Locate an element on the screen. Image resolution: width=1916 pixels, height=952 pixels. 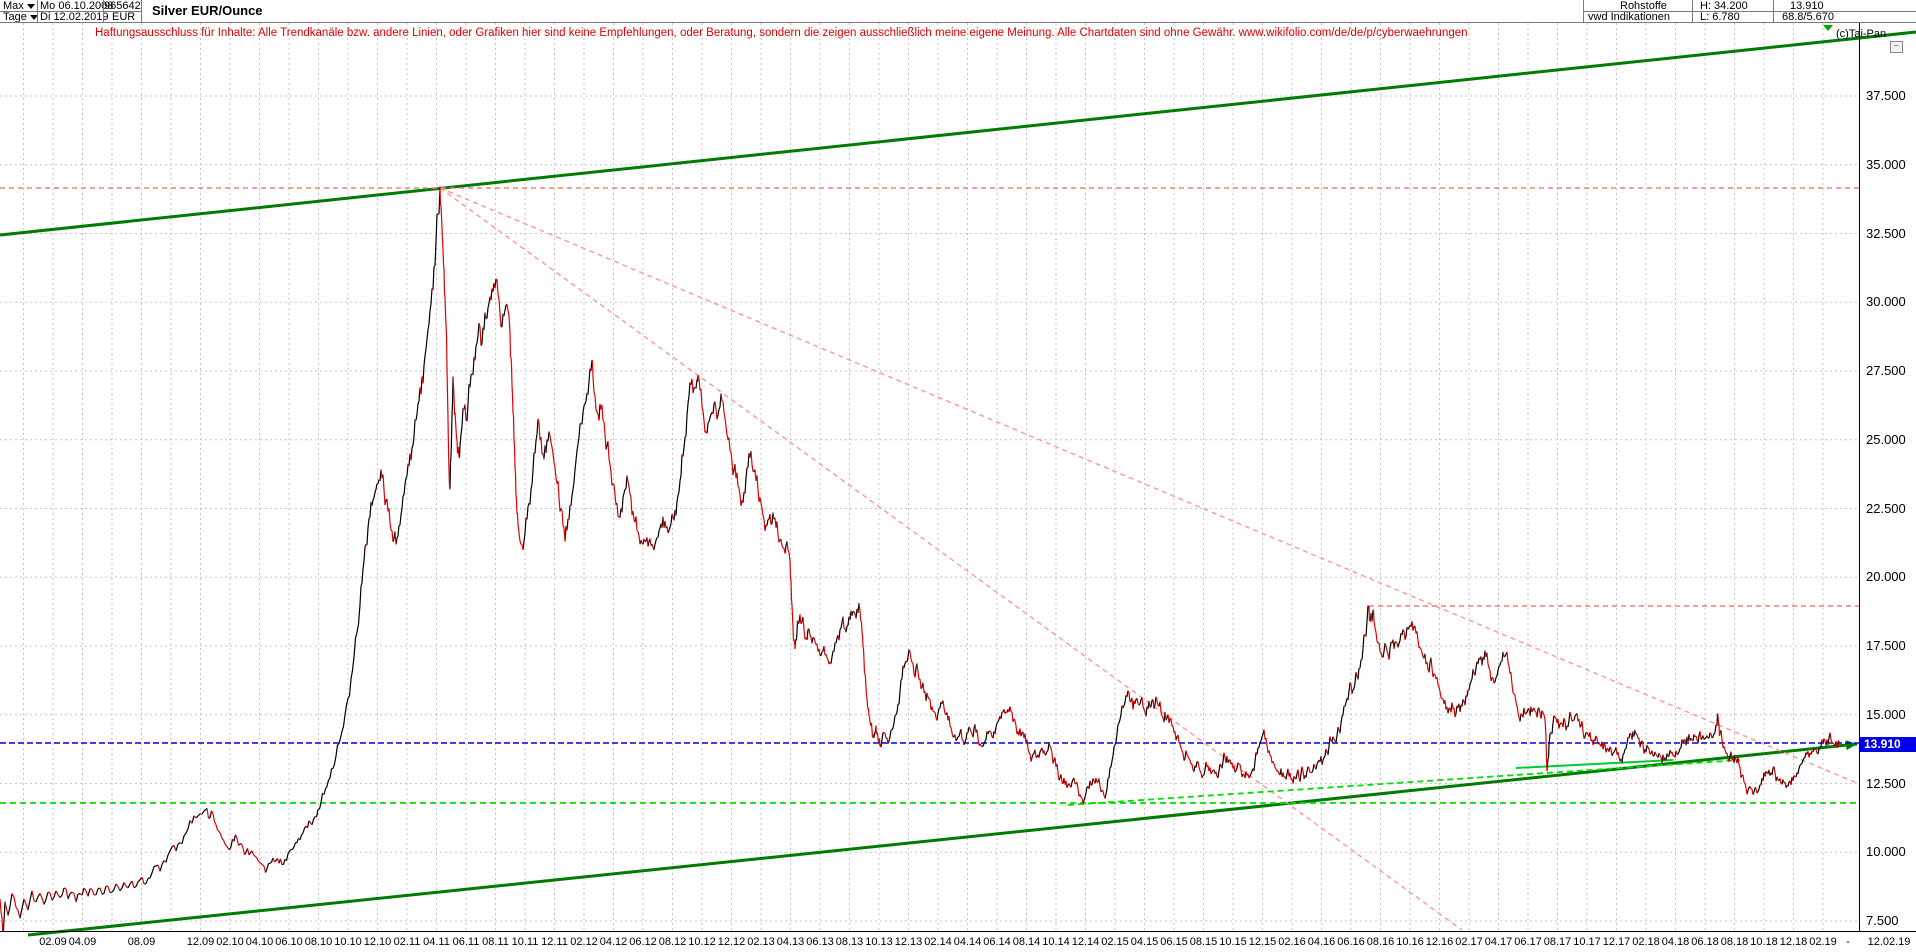
x-axis-label: 06.17 is located at coordinates (1528, 942).